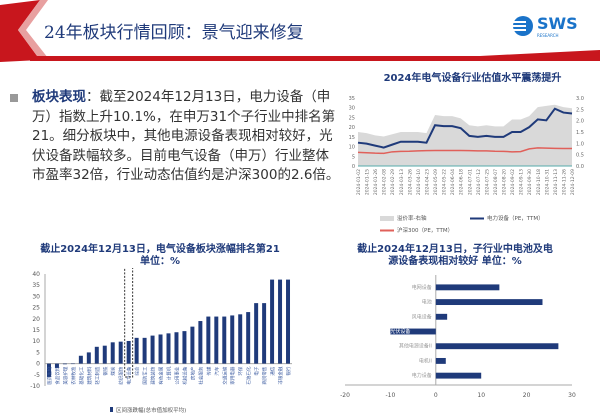 The height and width of the screenshot is (420, 600). Describe the element at coordinates (169, 373) in the screenshot. I see `category-label: 计算机` at that location.